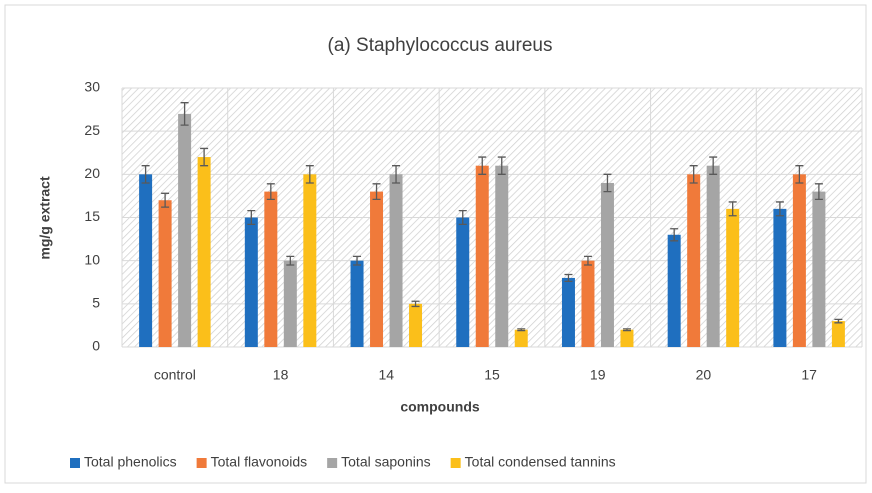 Image resolution: width=872 pixels, height=493 pixels. I want to click on x-tick-label: control, so click(175, 375).